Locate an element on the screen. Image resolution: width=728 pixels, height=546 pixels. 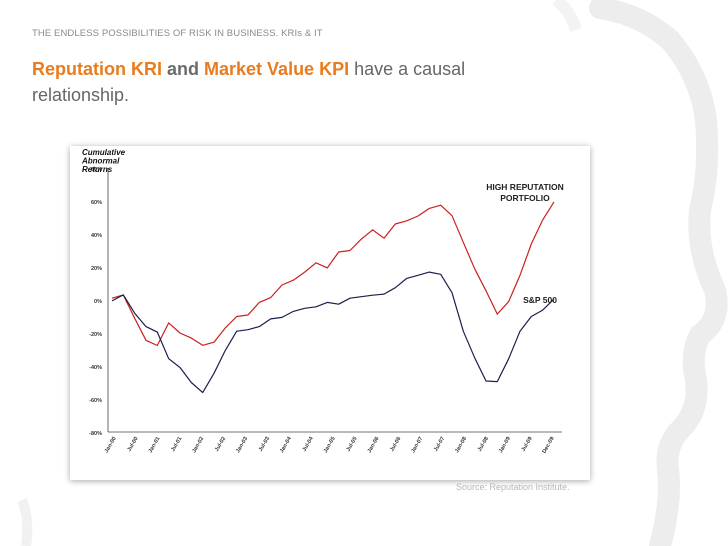
y-axis-label-line: Cumulative is located at coordinates (104, 152).